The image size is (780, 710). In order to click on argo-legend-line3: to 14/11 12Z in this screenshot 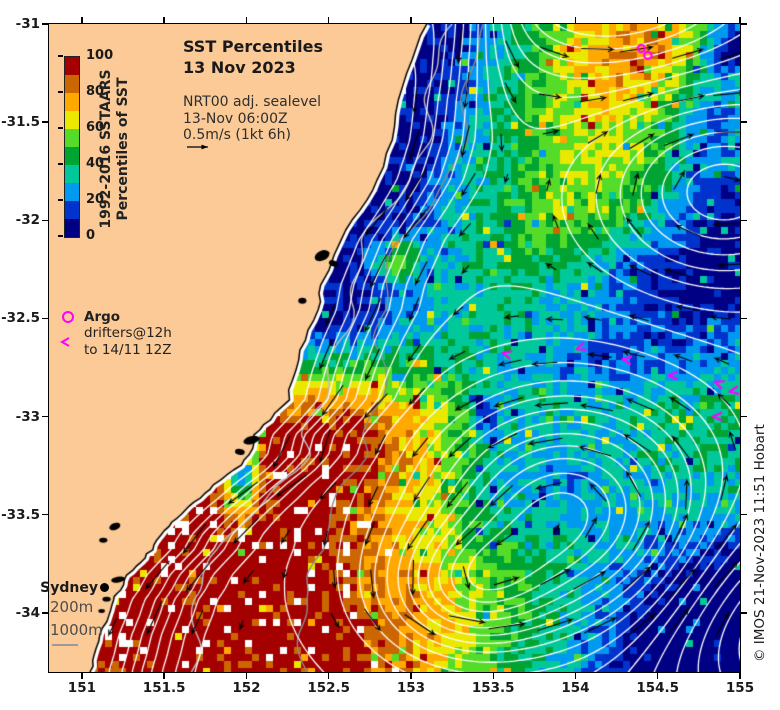, I will do `click(128, 350)`.